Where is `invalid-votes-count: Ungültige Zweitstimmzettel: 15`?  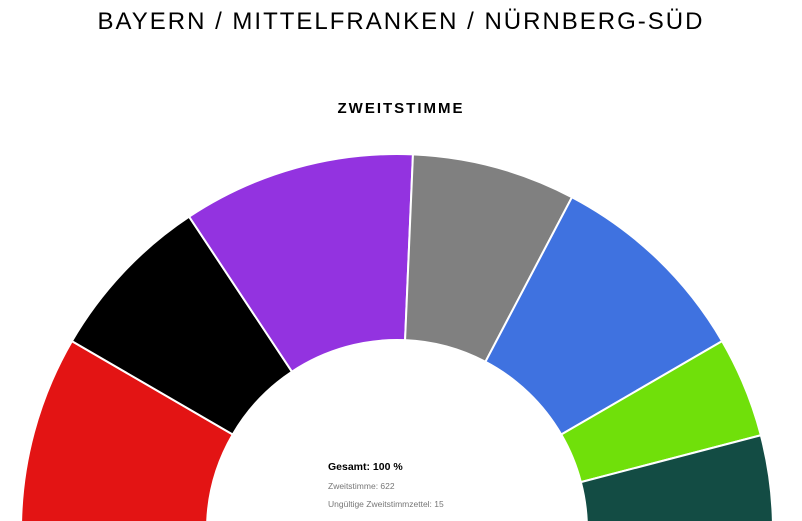 invalid-votes-count: Ungültige Zweitstimmzettel: 15 is located at coordinates (386, 504).